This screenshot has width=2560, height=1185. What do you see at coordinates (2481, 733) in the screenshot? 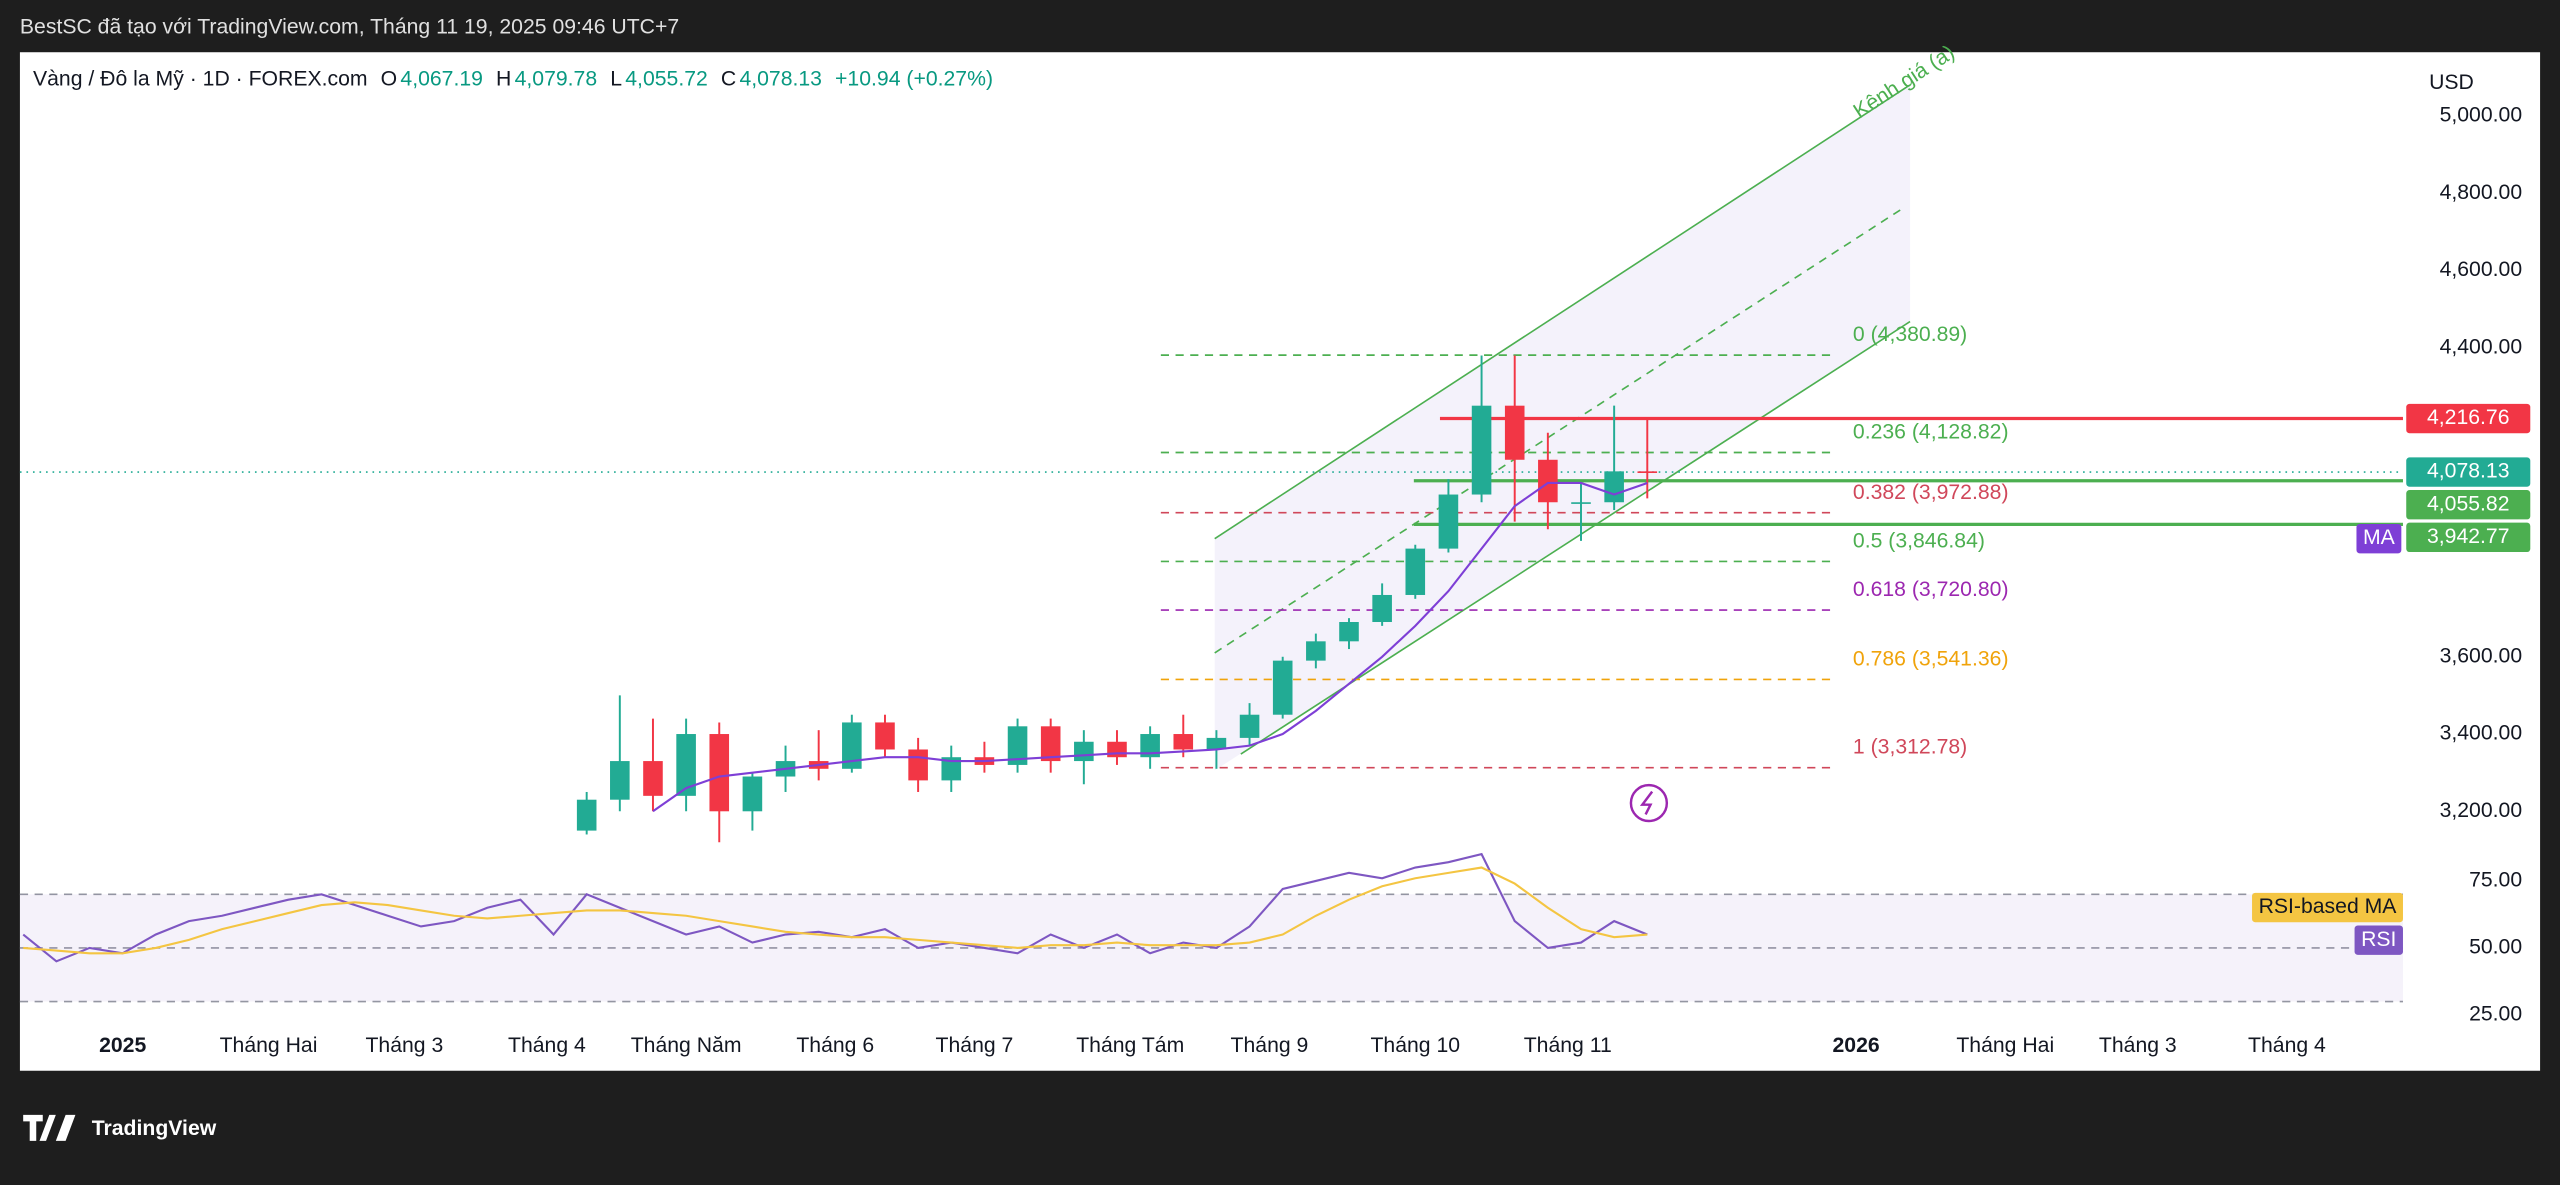
I see `y-tick-label: 3,400.00` at bounding box center [2481, 733].